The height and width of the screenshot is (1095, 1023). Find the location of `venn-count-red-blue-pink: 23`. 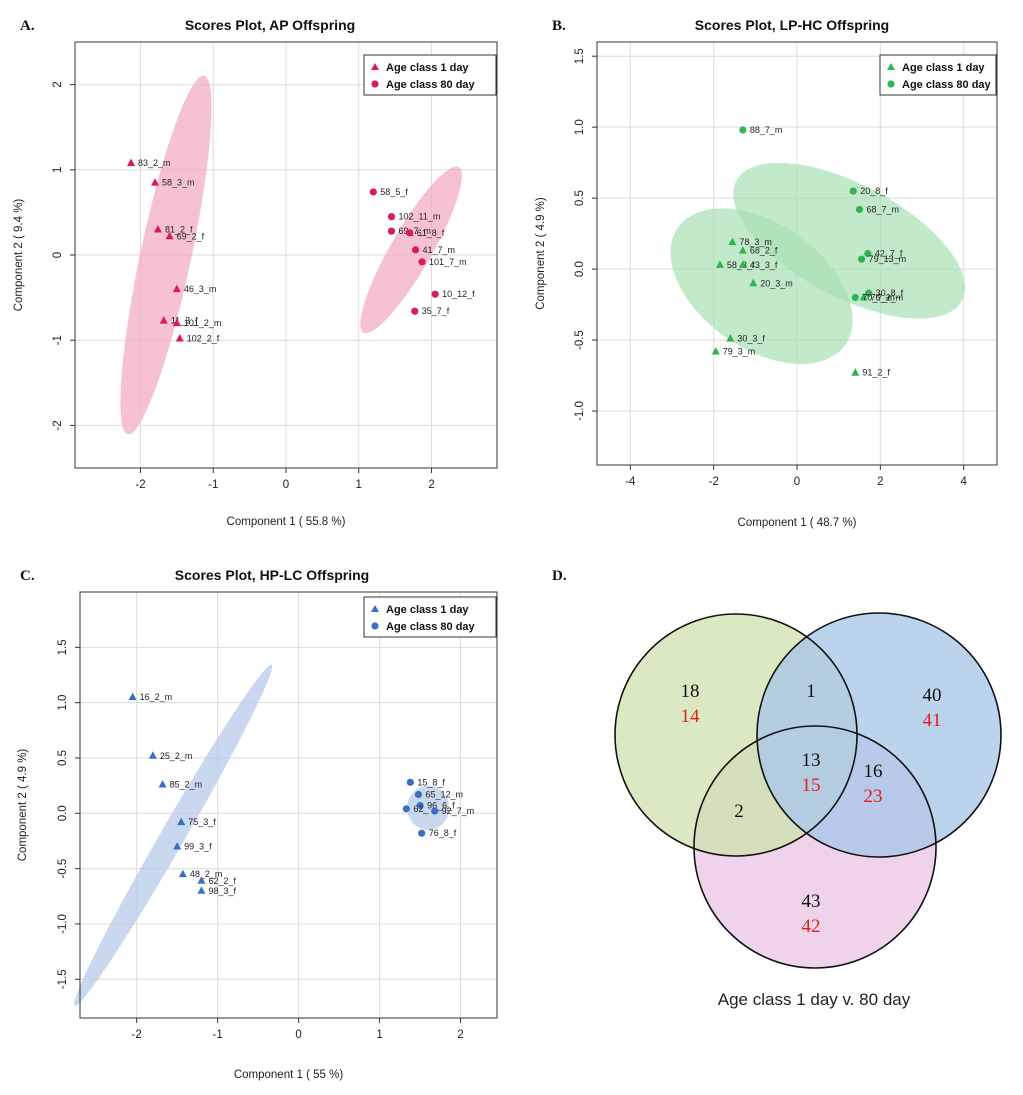

venn-count-red-blue-pink: 23 is located at coordinates (873, 796).